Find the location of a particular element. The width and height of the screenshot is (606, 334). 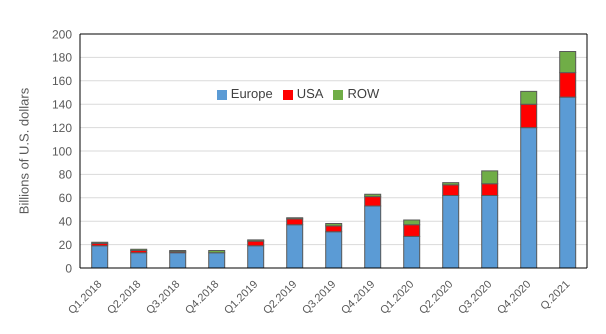

y-tick-label: 140 is located at coordinates (62, 104).